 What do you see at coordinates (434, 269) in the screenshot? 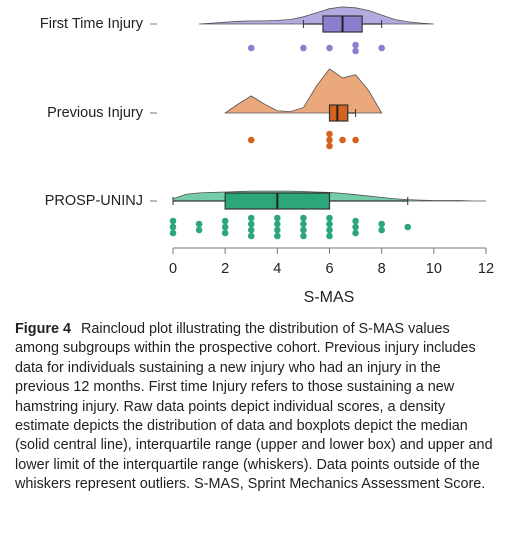
I see `x-tick-label: 10` at bounding box center [434, 269].